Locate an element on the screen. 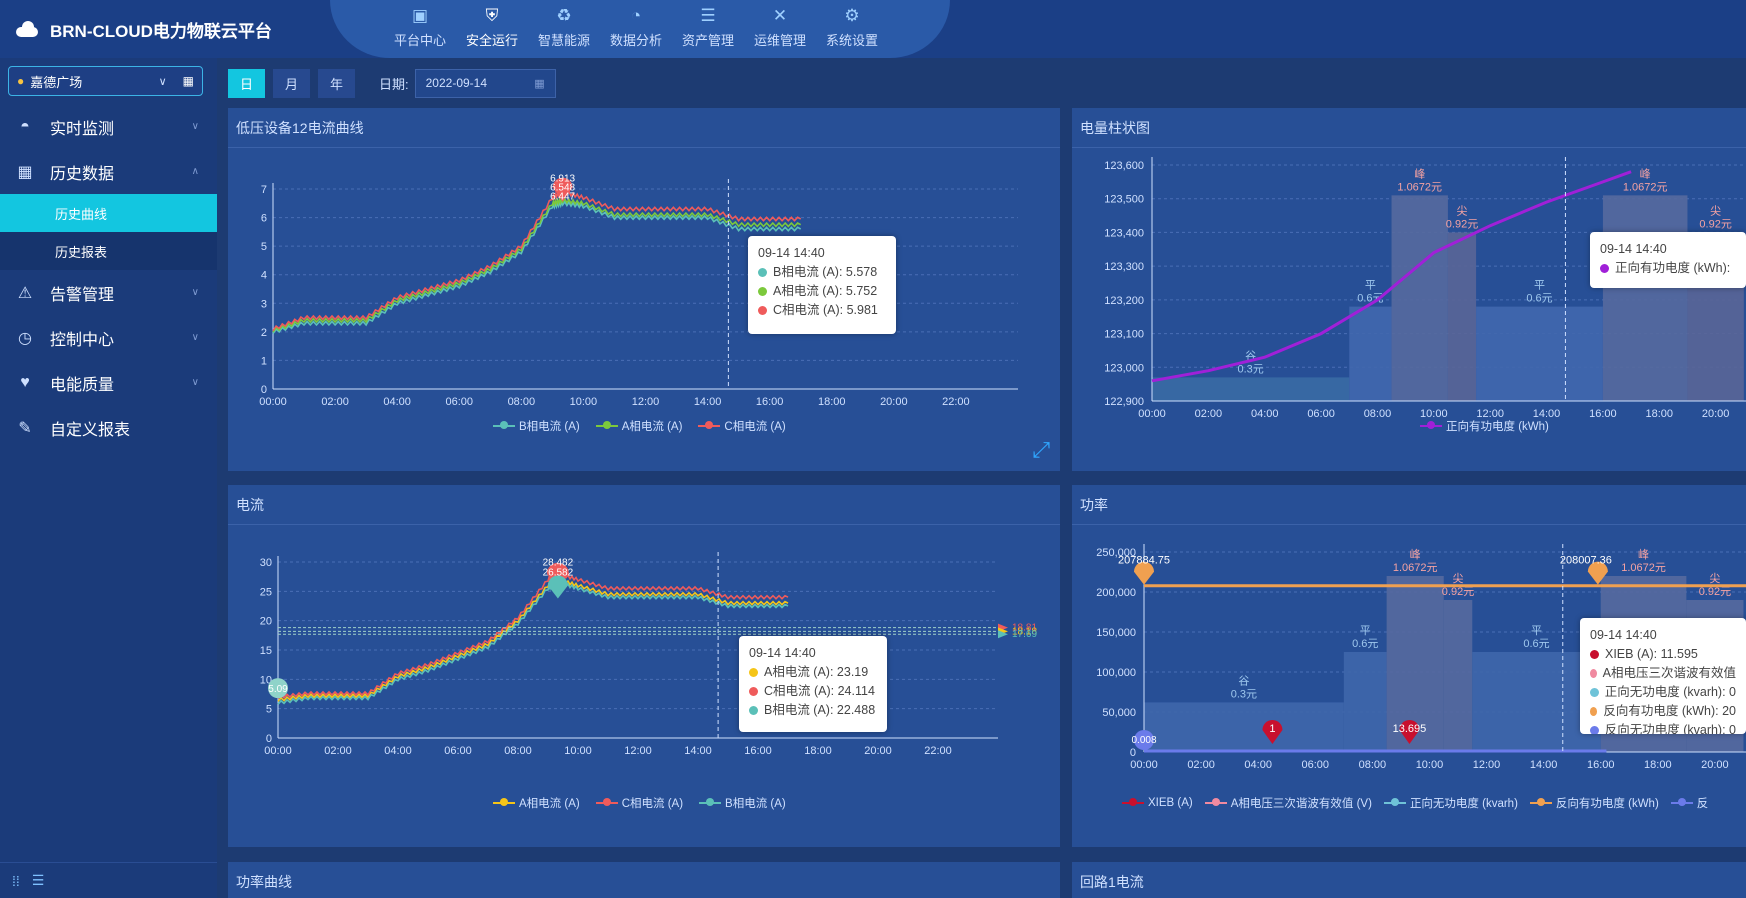  y-tick-label: 0 is located at coordinates (1133, 753).